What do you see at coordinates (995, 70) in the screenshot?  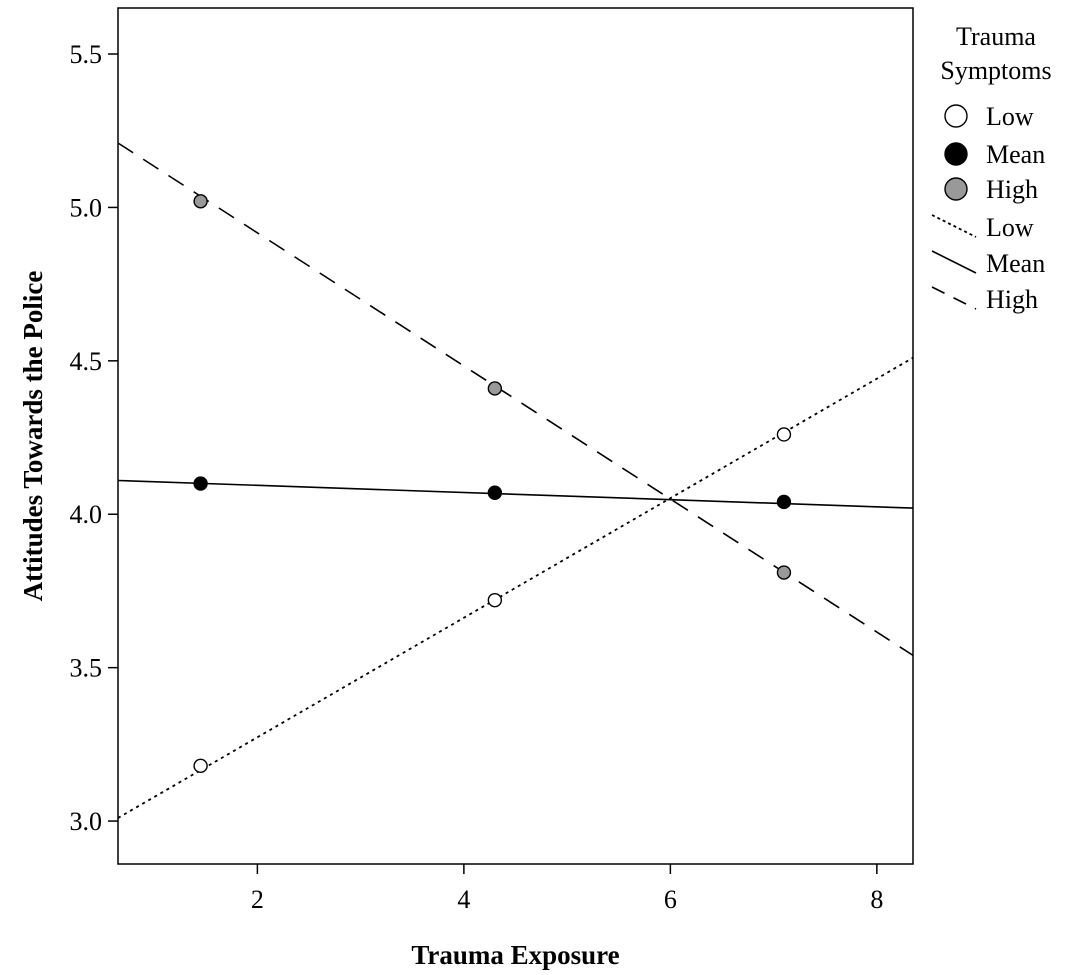 I see `legend-title-line-2: Symptoms` at bounding box center [995, 70].